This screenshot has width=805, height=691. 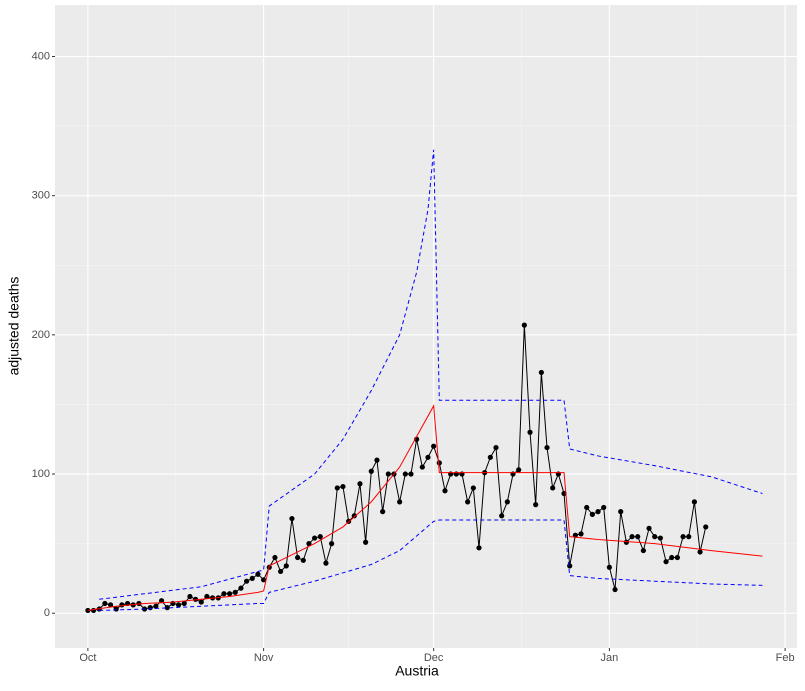 What do you see at coordinates (434, 658) in the screenshot?
I see `x-tick-label: Dec` at bounding box center [434, 658].